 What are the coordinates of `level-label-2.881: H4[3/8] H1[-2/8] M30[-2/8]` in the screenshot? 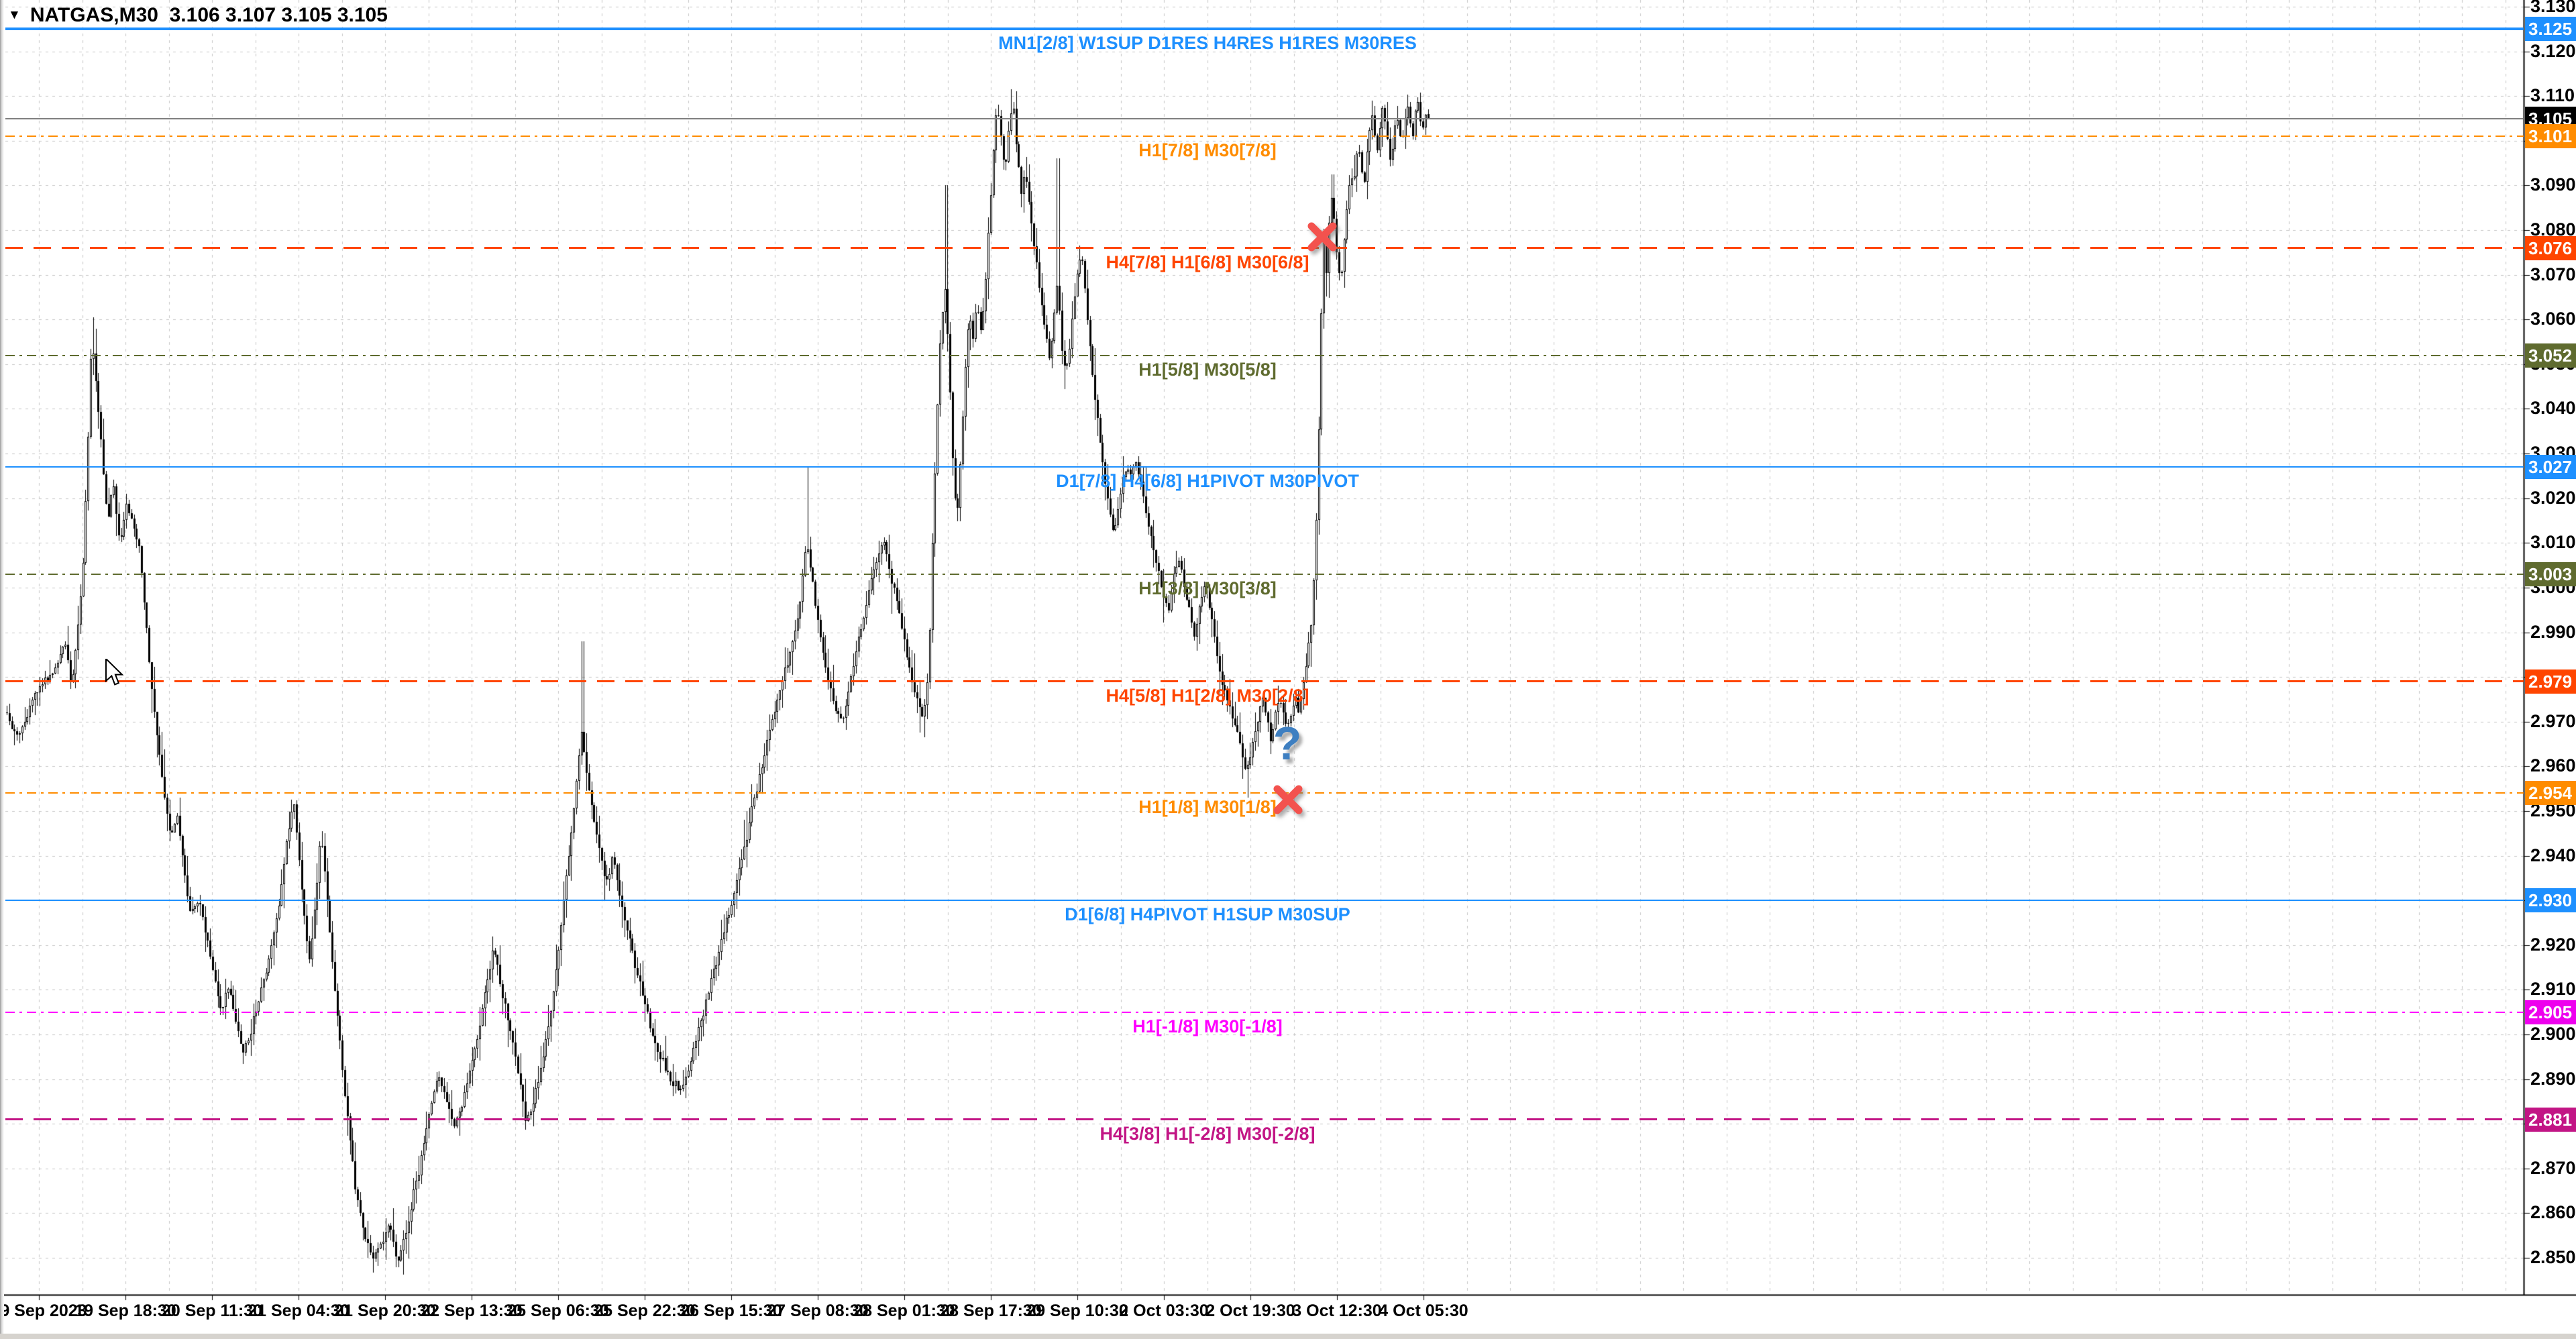 It's located at (1207, 1134).